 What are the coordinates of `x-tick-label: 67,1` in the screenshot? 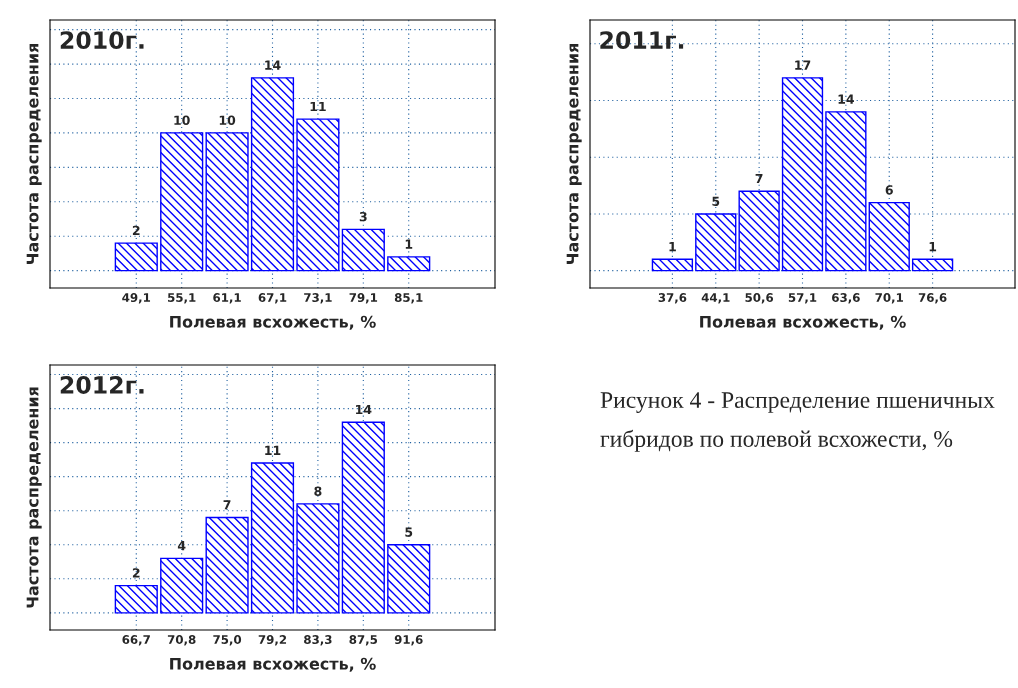 It's located at (272, 298).